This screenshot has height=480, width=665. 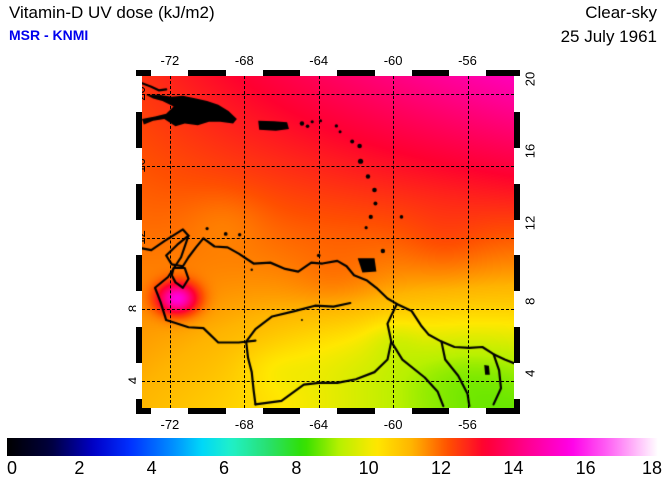 I want to click on axis-label-bottom: -60, so click(x=393, y=424).